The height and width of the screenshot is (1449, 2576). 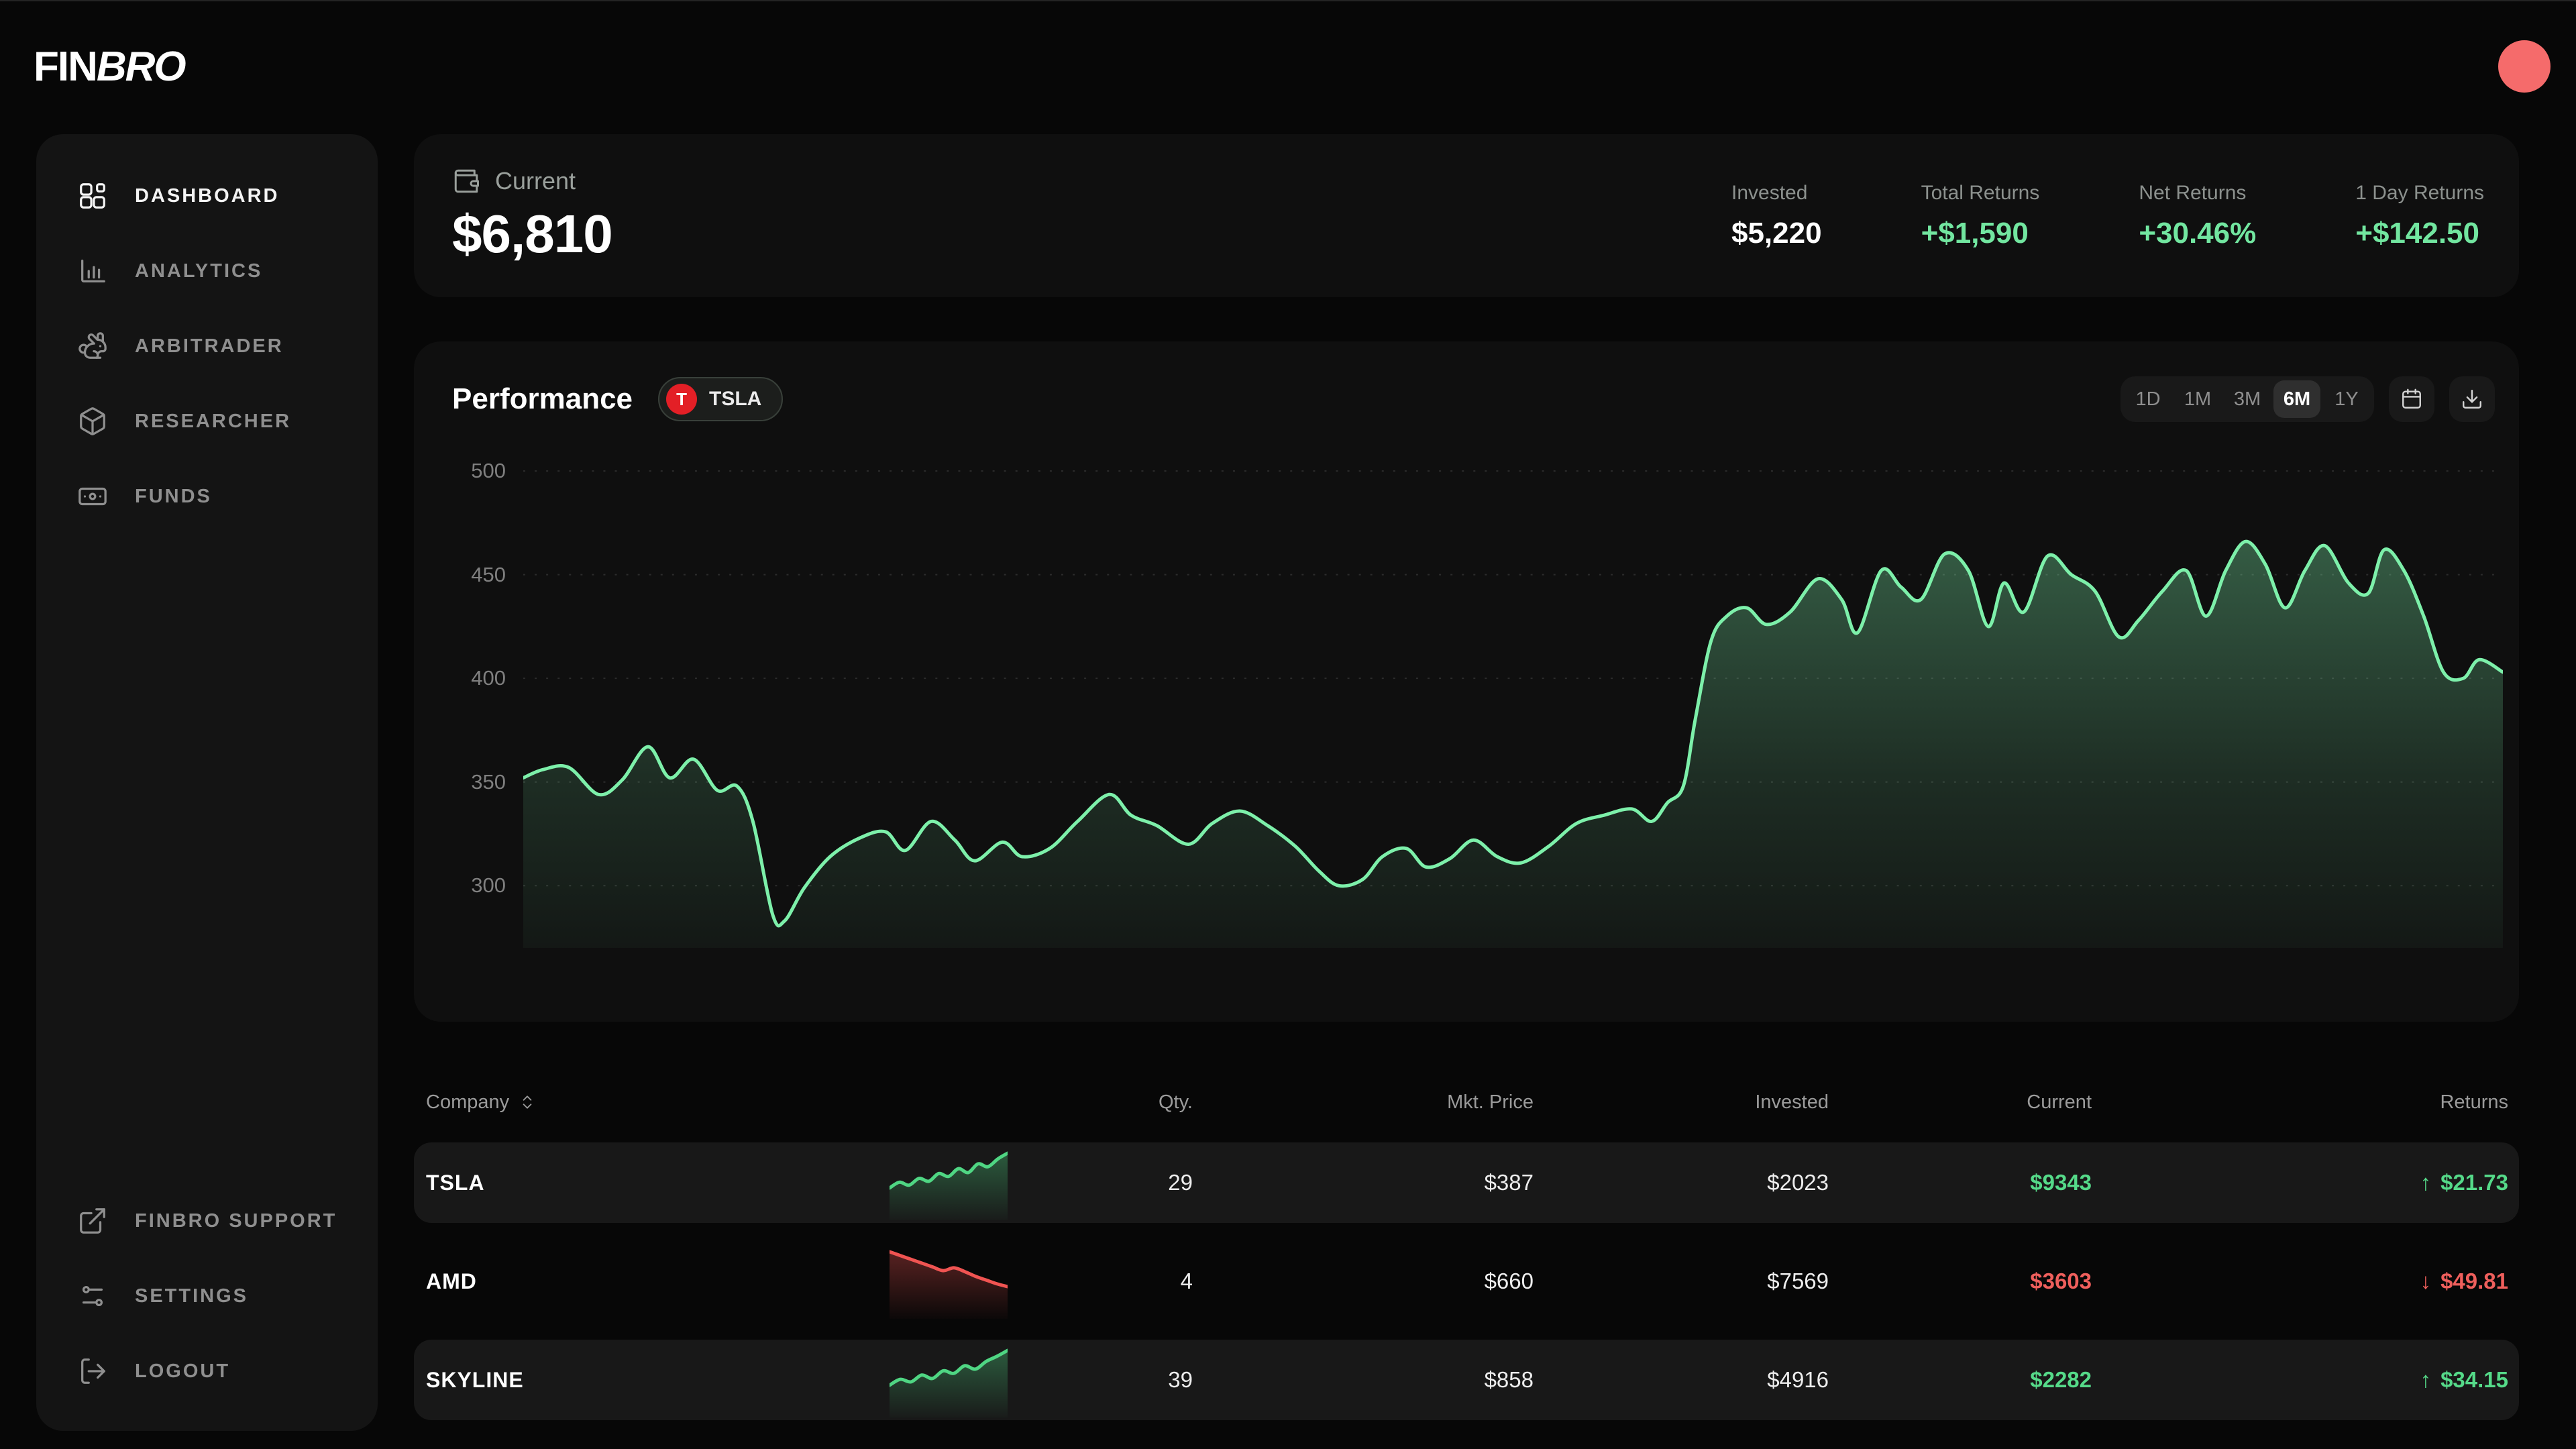 What do you see at coordinates (1288, 66) in the screenshot?
I see `topbar: FINBRO` at bounding box center [1288, 66].